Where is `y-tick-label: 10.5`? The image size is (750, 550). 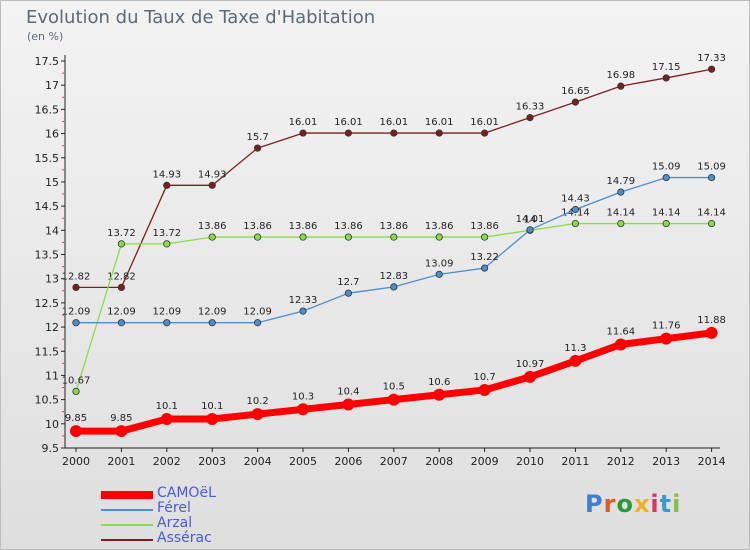 y-tick-label: 10.5 is located at coordinates (47, 400).